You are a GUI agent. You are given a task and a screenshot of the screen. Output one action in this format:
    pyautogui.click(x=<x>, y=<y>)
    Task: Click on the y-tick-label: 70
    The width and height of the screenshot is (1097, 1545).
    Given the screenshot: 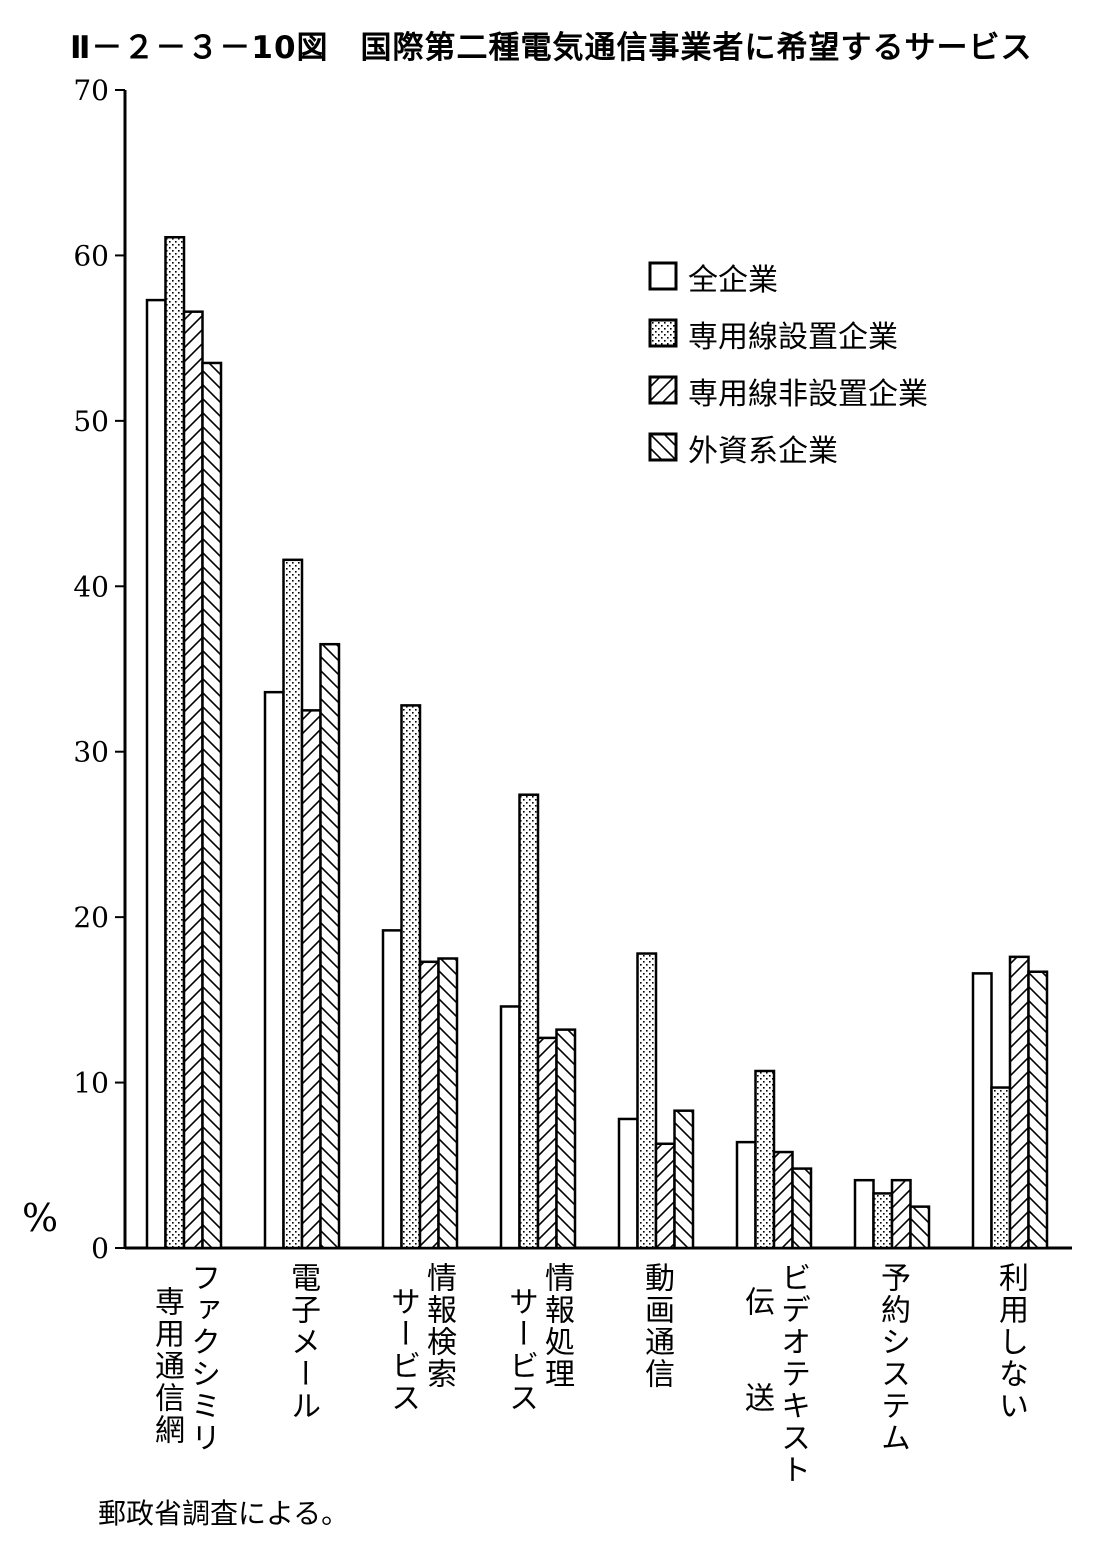 What is the action you would take?
    pyautogui.click(x=91, y=90)
    